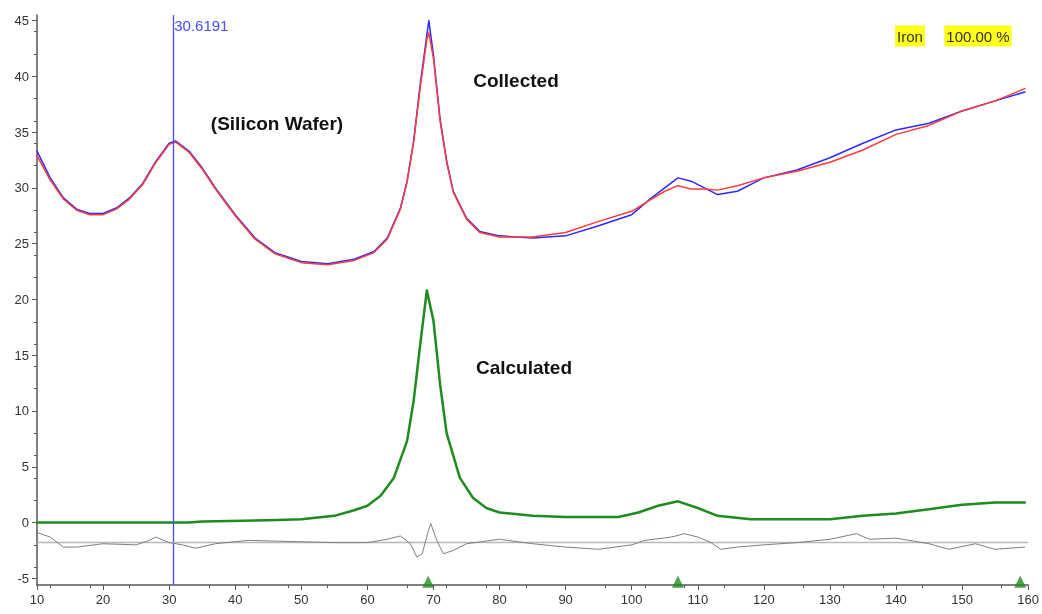 This screenshot has height=614, width=1042. Describe the element at coordinates (631, 599) in the screenshot. I see `x-tick-label: 100` at that location.